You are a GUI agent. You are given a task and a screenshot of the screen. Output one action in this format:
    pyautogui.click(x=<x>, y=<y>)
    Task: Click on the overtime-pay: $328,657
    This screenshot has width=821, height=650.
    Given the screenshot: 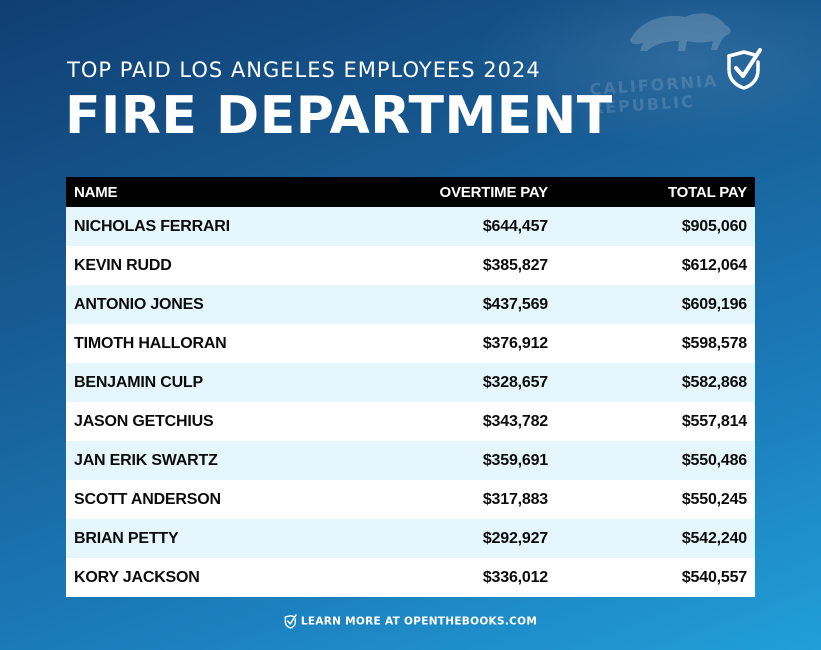 What is the action you would take?
    pyautogui.click(x=515, y=382)
    